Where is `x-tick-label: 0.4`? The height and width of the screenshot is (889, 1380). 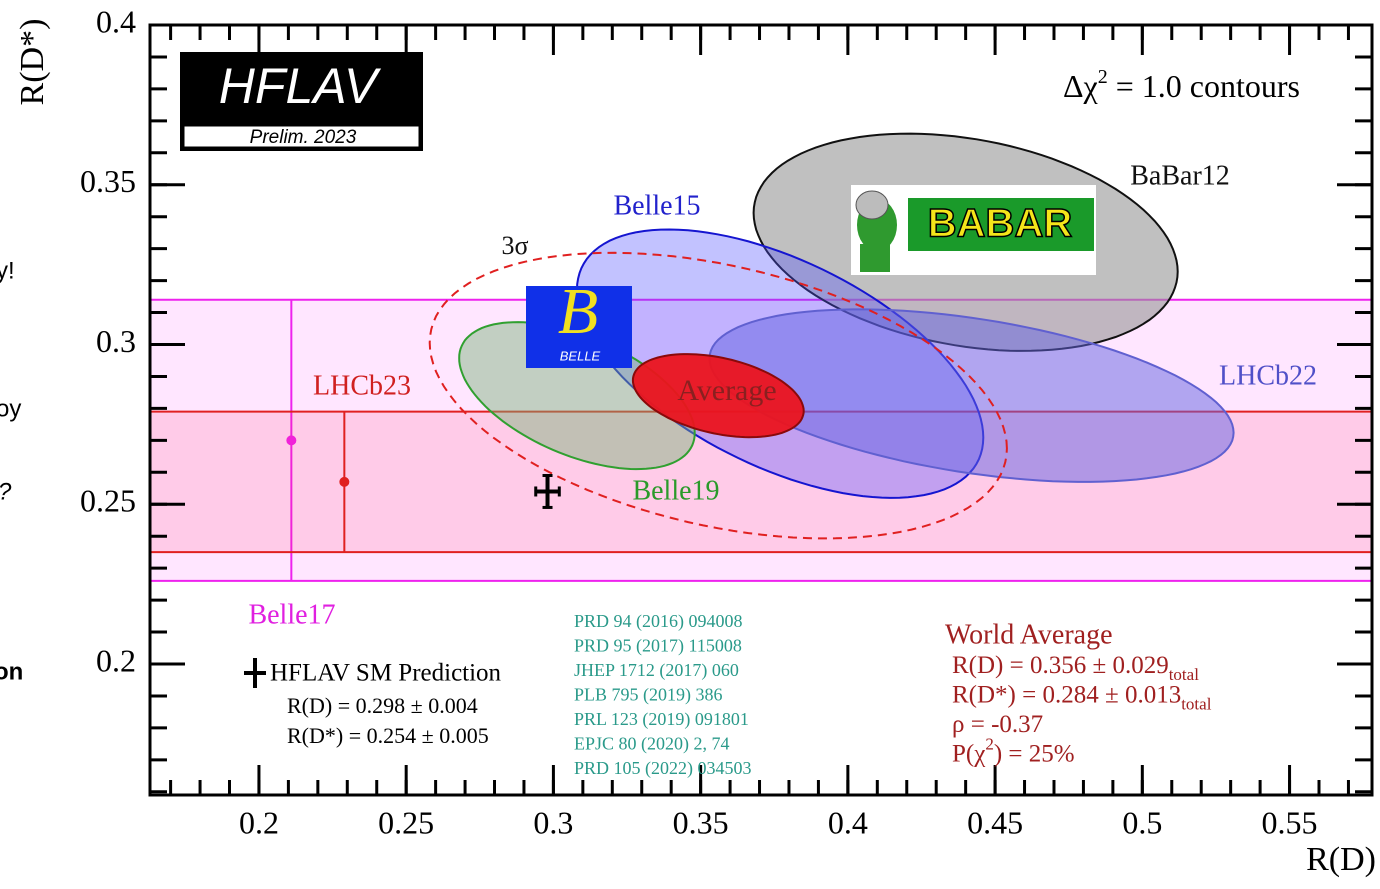 x-tick-label: 0.4 is located at coordinates (848, 822).